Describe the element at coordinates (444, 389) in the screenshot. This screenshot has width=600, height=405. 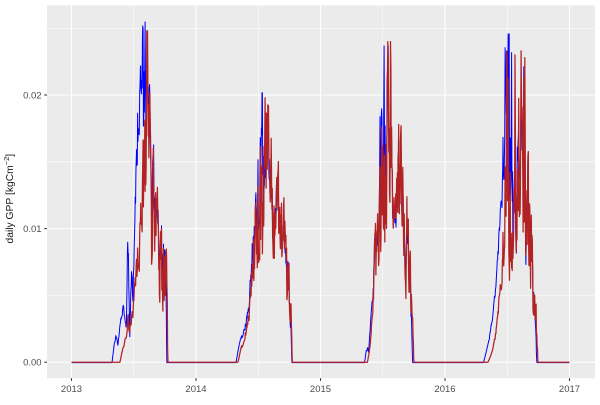
I see `svg-text: 2016` at that location.